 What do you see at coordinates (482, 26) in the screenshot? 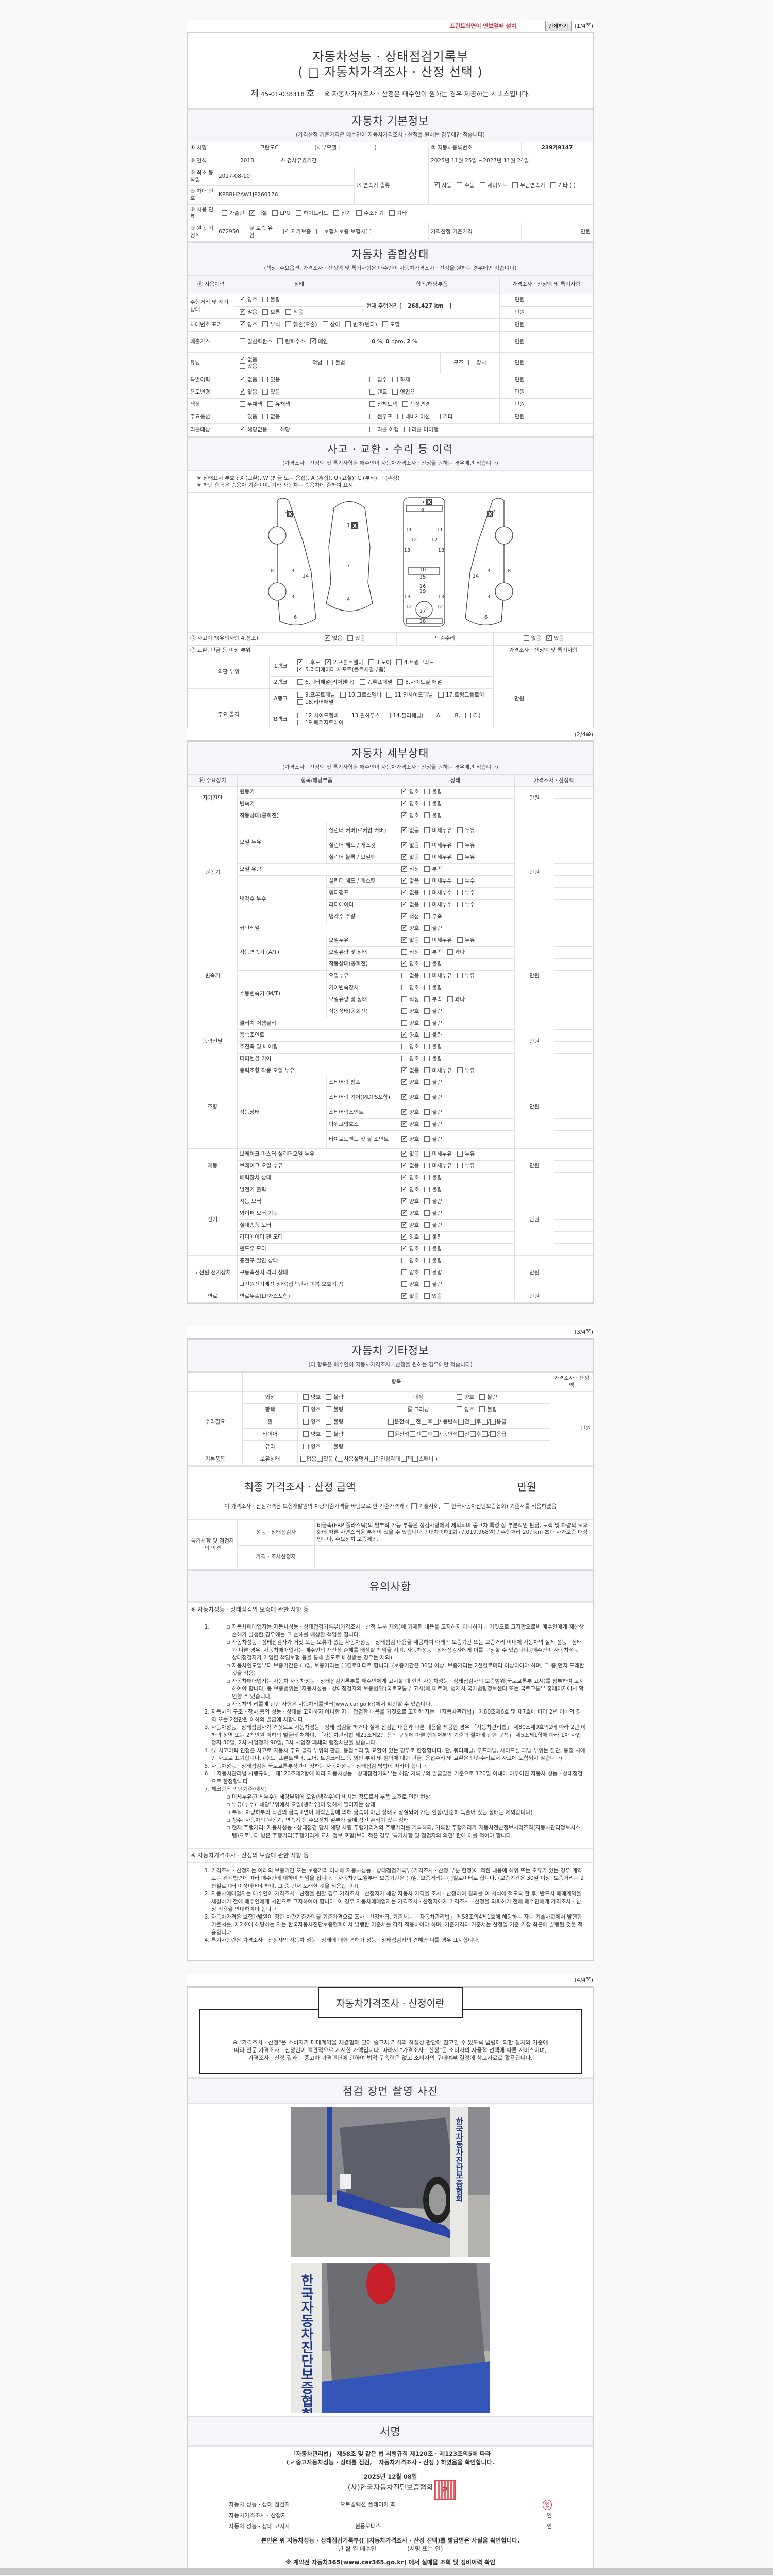
I see `install-notice-link: 프린트화면이 안보일때 설치` at bounding box center [482, 26].